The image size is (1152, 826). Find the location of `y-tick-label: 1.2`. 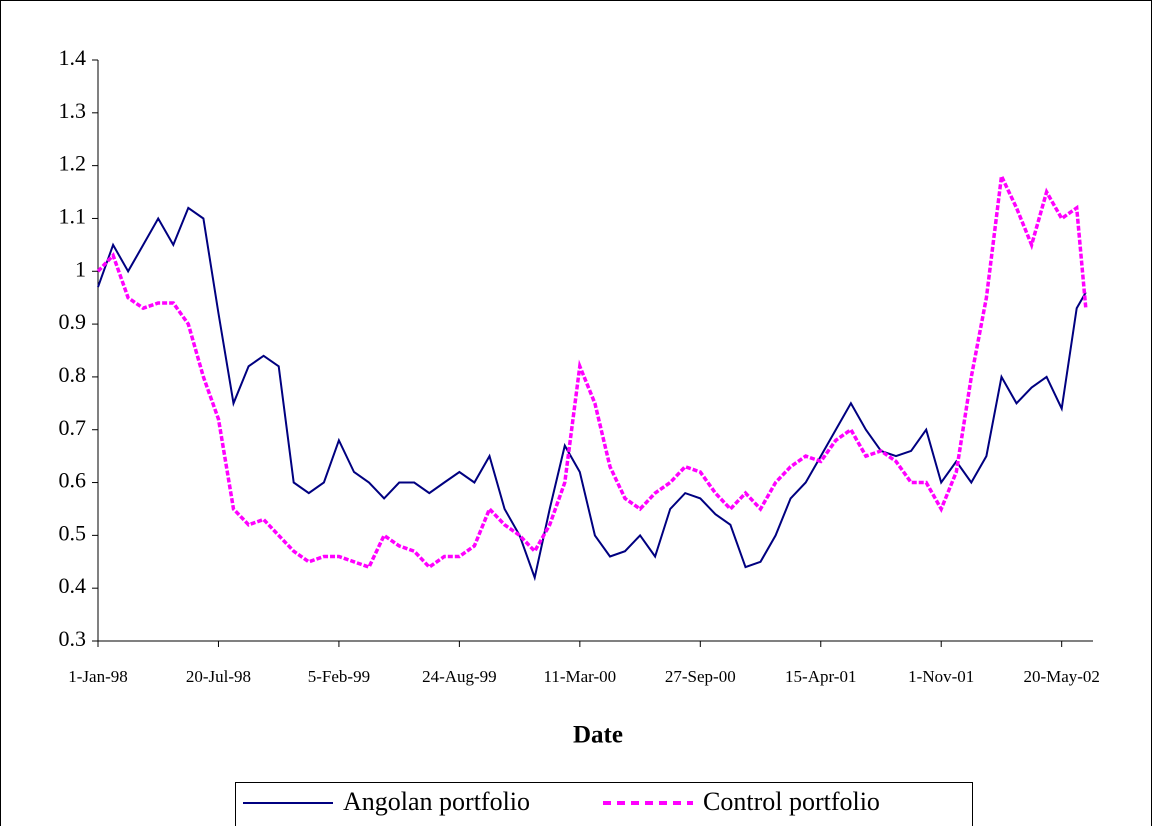

y-tick-label: 1.2 is located at coordinates (73, 163).